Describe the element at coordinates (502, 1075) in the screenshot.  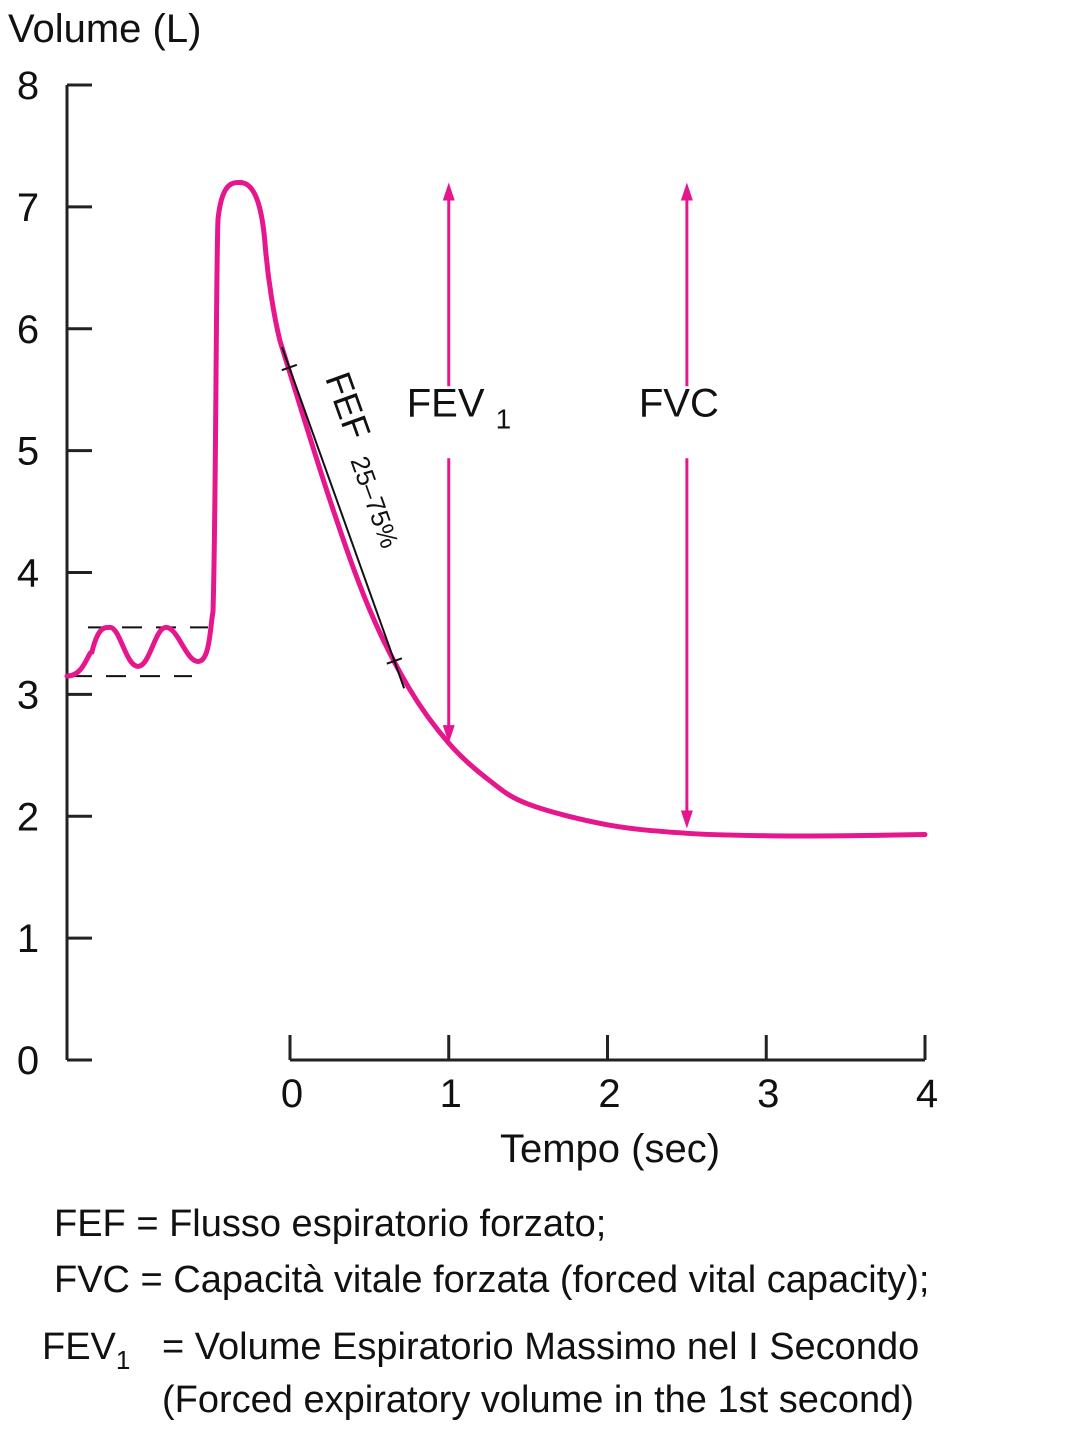
I see `x-axis: 0 1 2 3 4` at that location.